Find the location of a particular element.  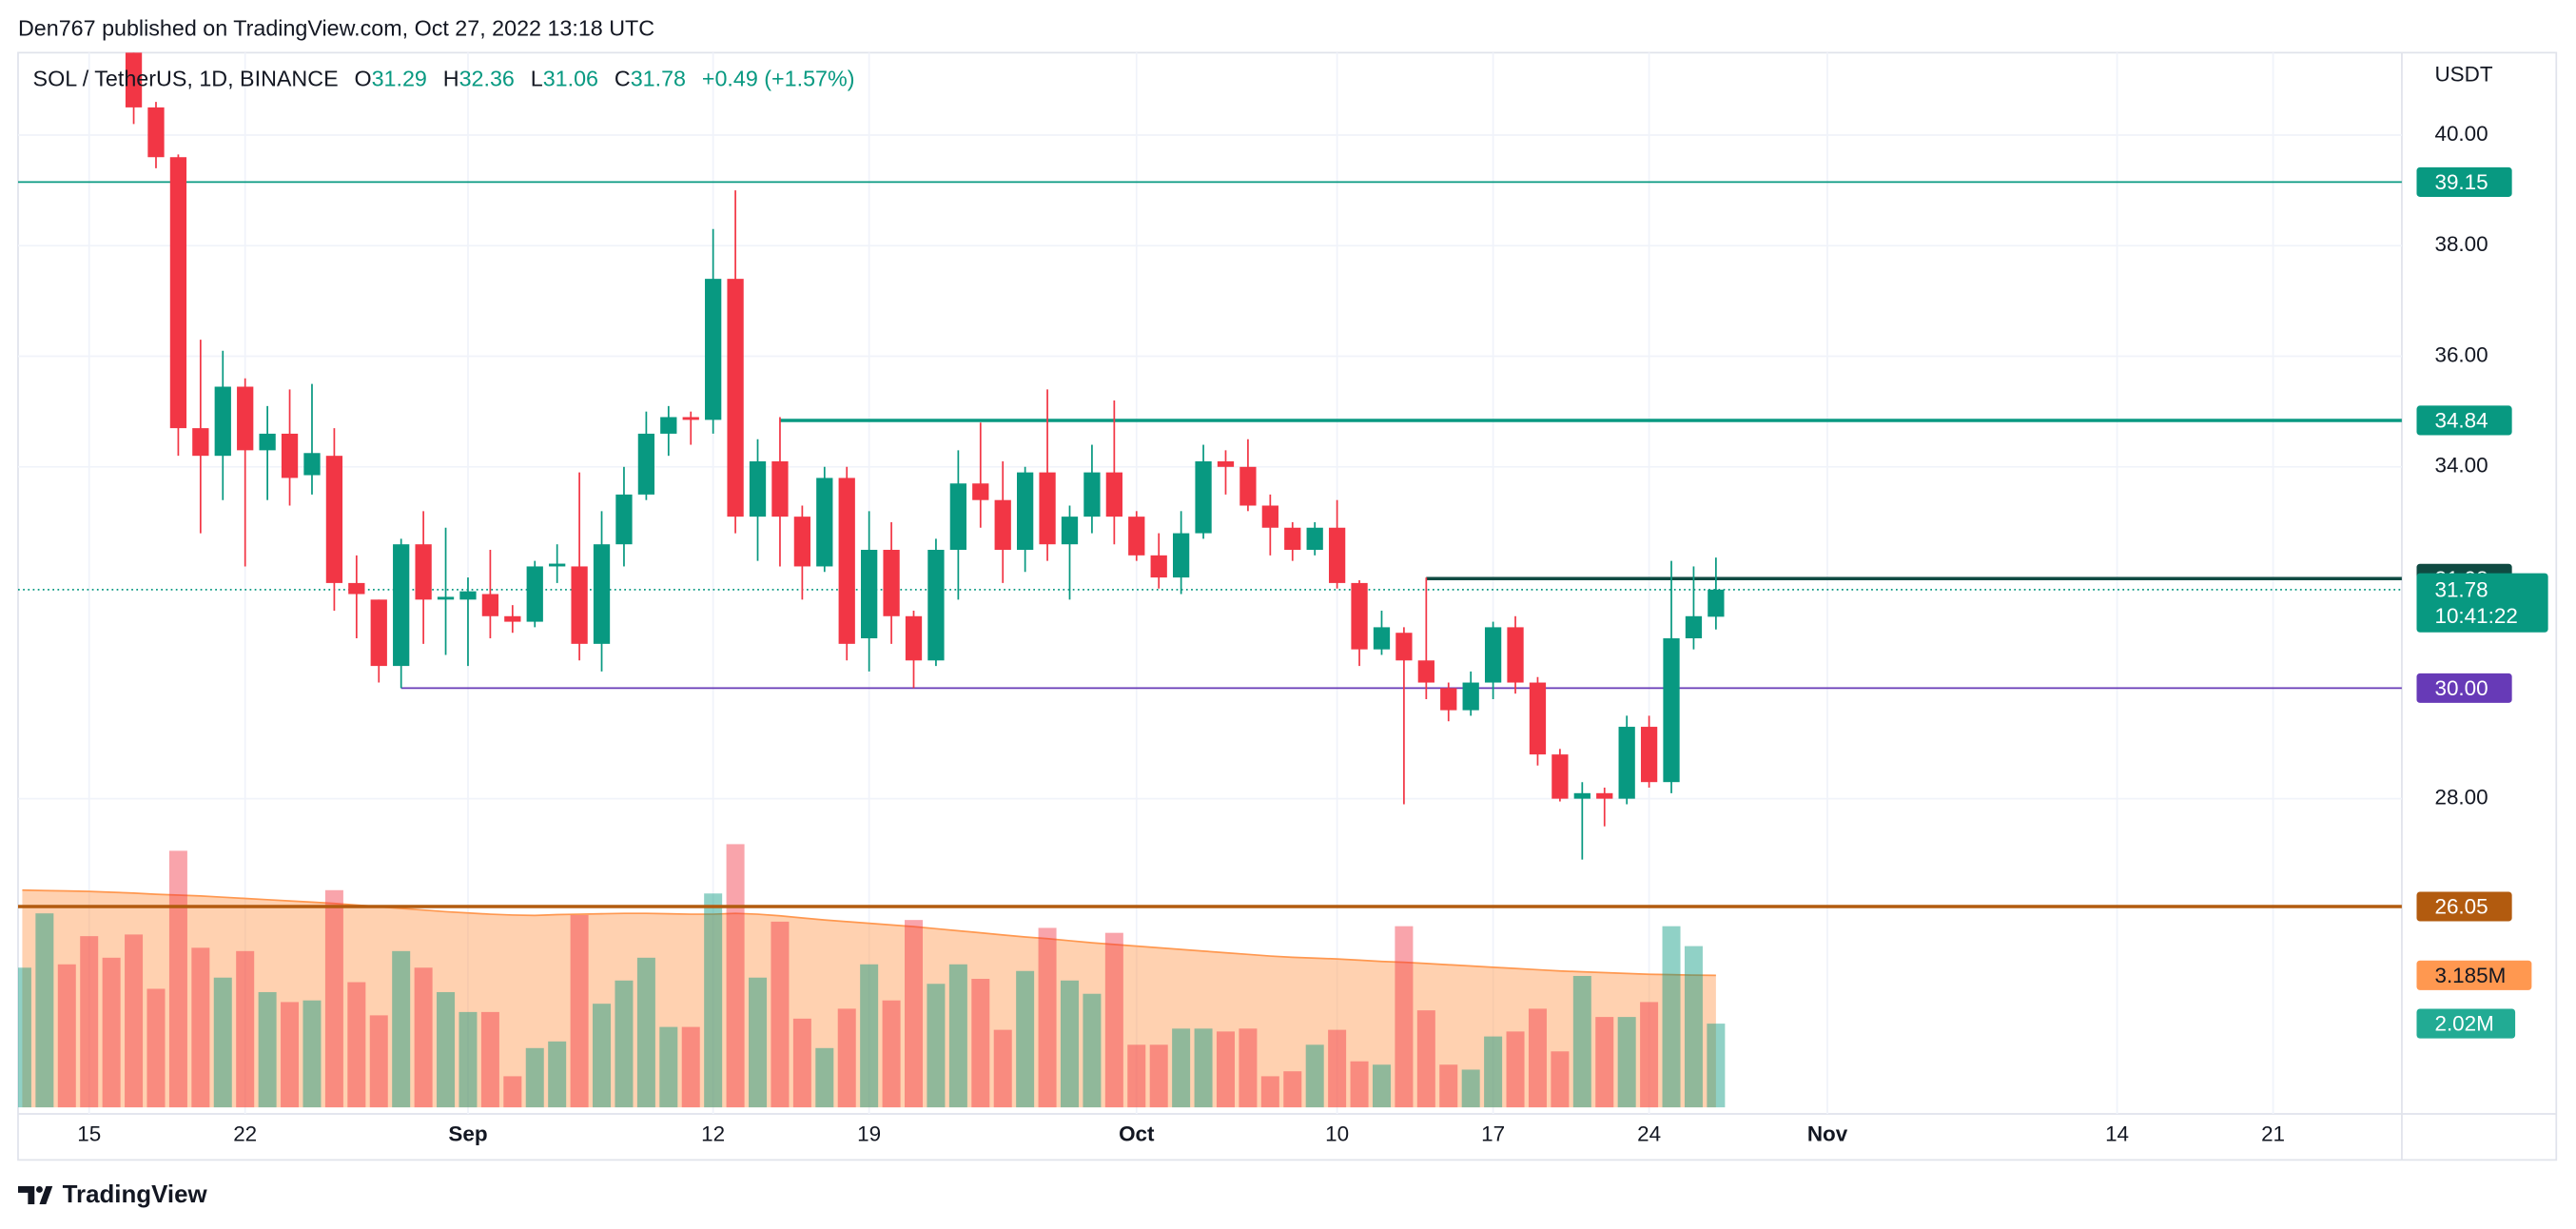

y-tick-label: 38.00 is located at coordinates (2461, 244).